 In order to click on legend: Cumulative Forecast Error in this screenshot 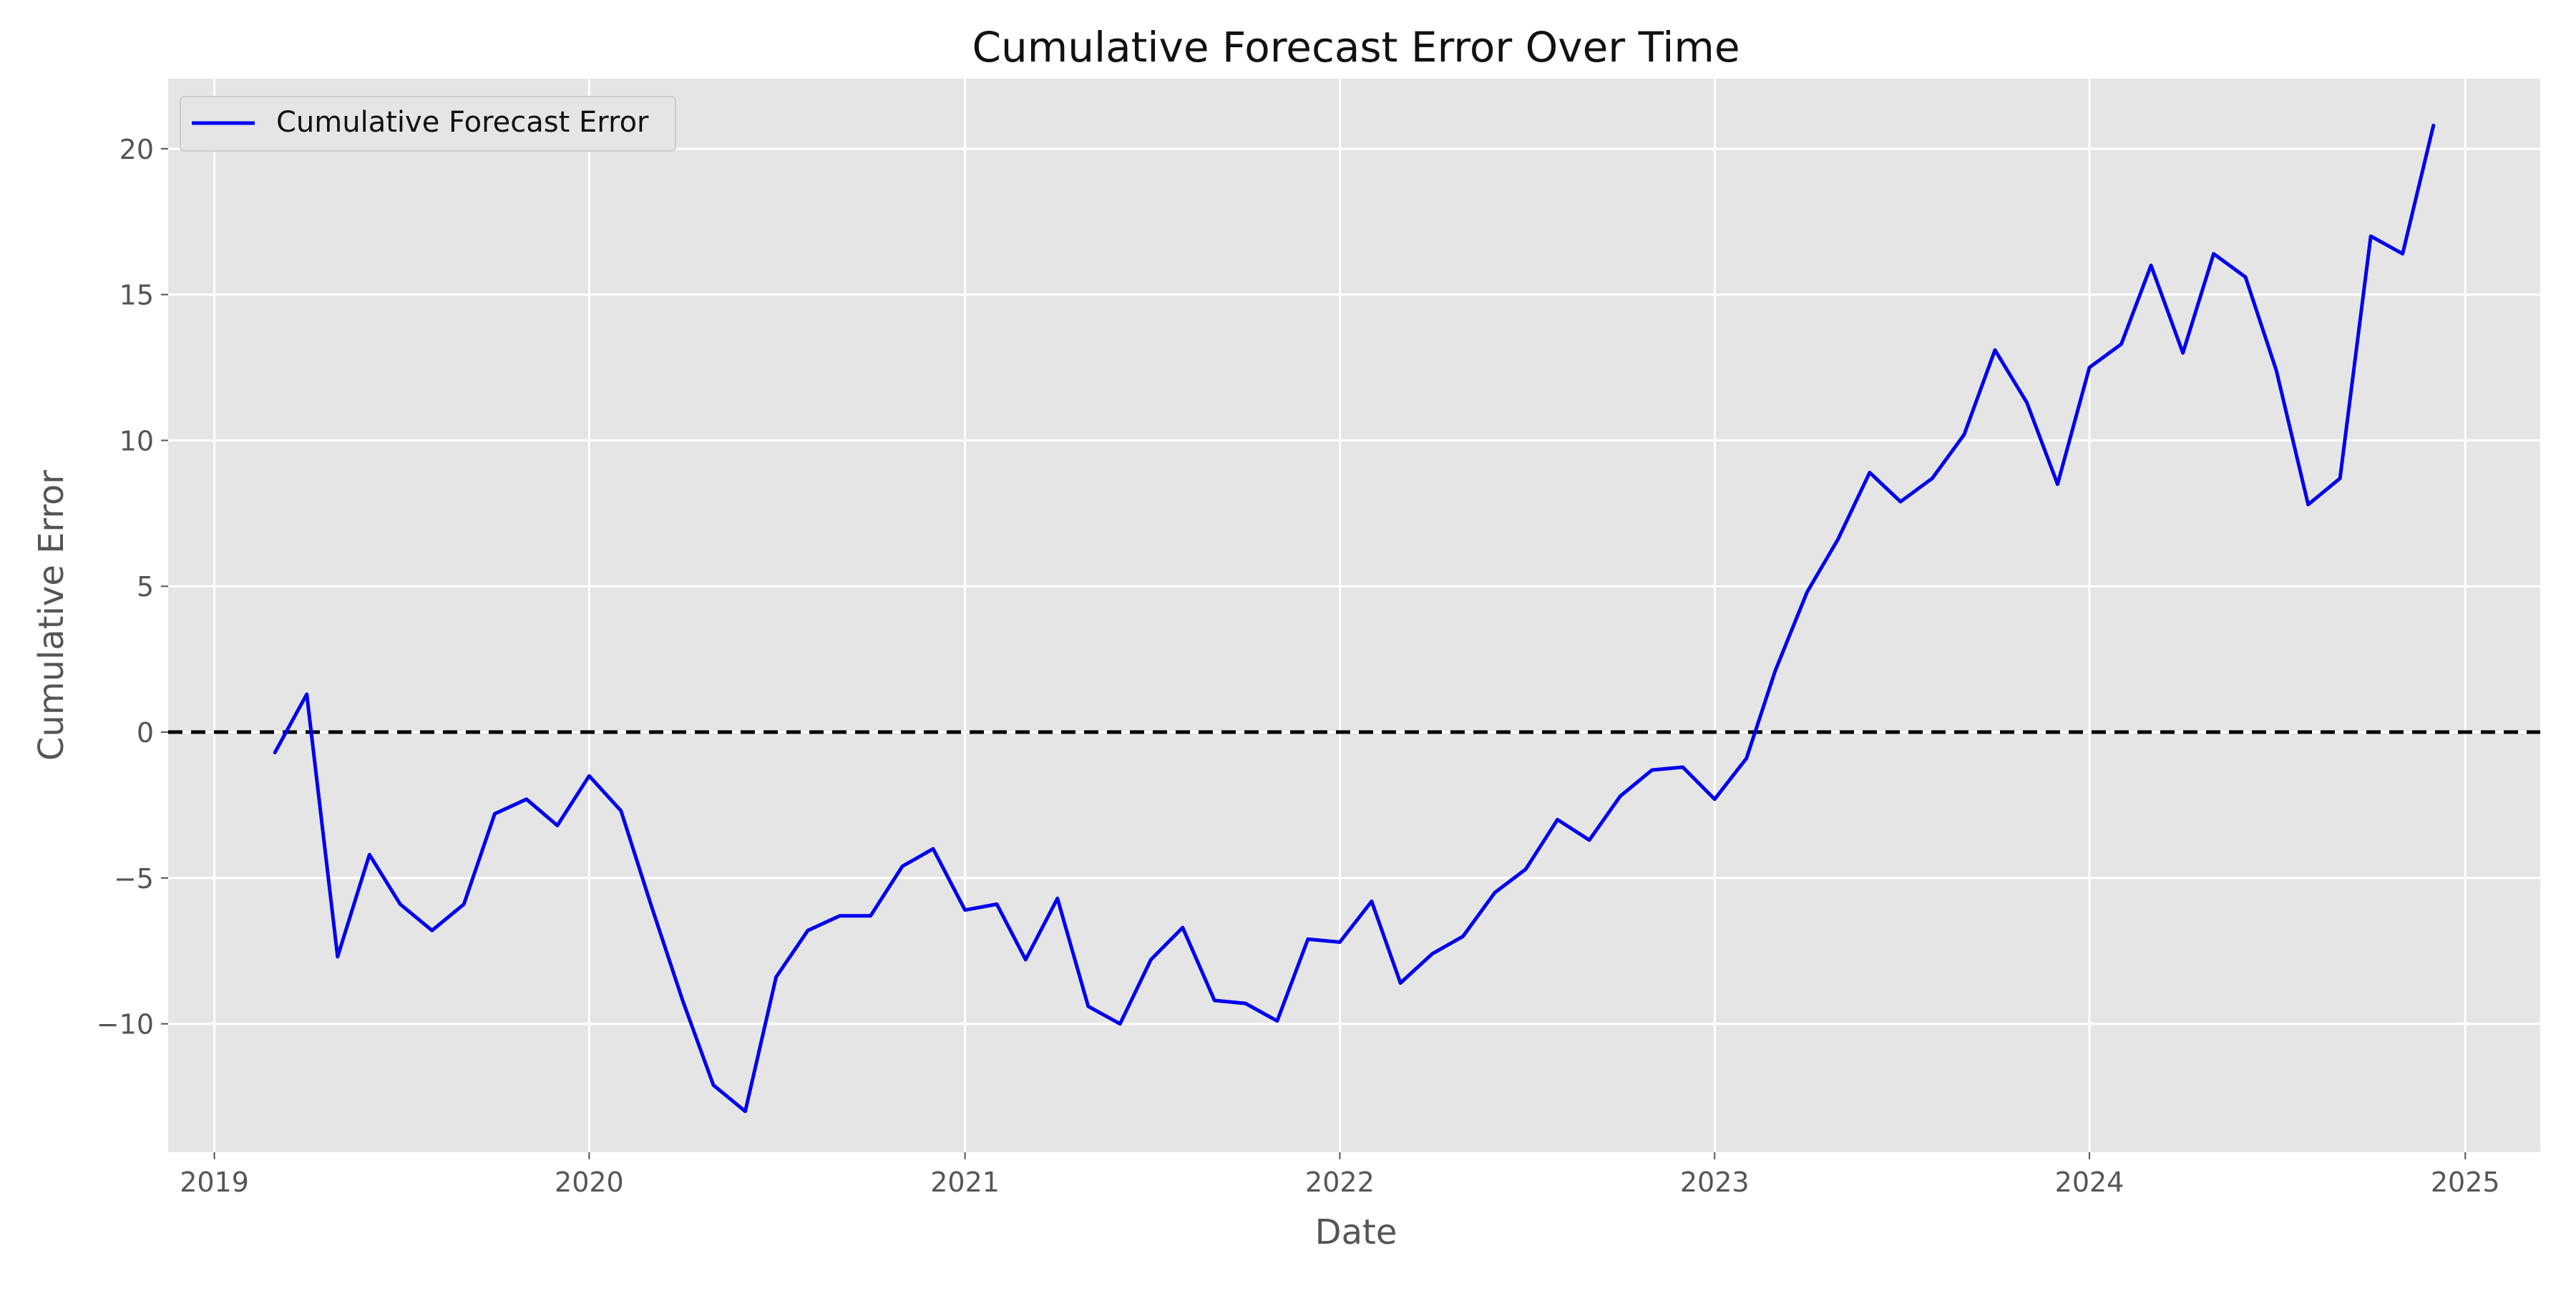, I will do `click(428, 124)`.